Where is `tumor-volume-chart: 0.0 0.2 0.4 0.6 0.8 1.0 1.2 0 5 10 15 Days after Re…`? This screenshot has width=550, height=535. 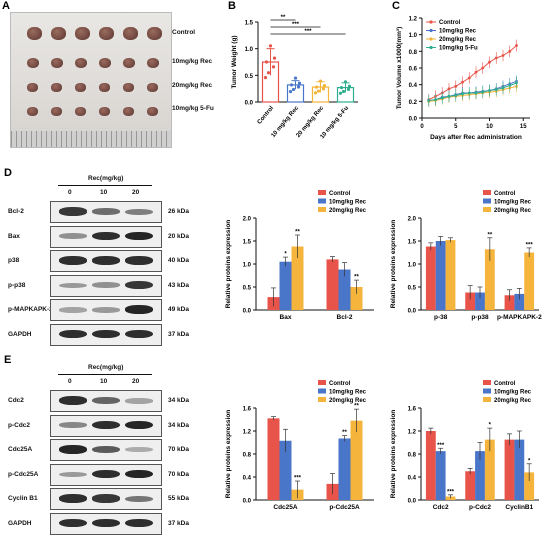
tumor-volume-chart: 0.0 0.2 0.4 0.6 0.8 1.0 1.2 0 5 10 15 Days after Re… is located at coordinates (463, 79).